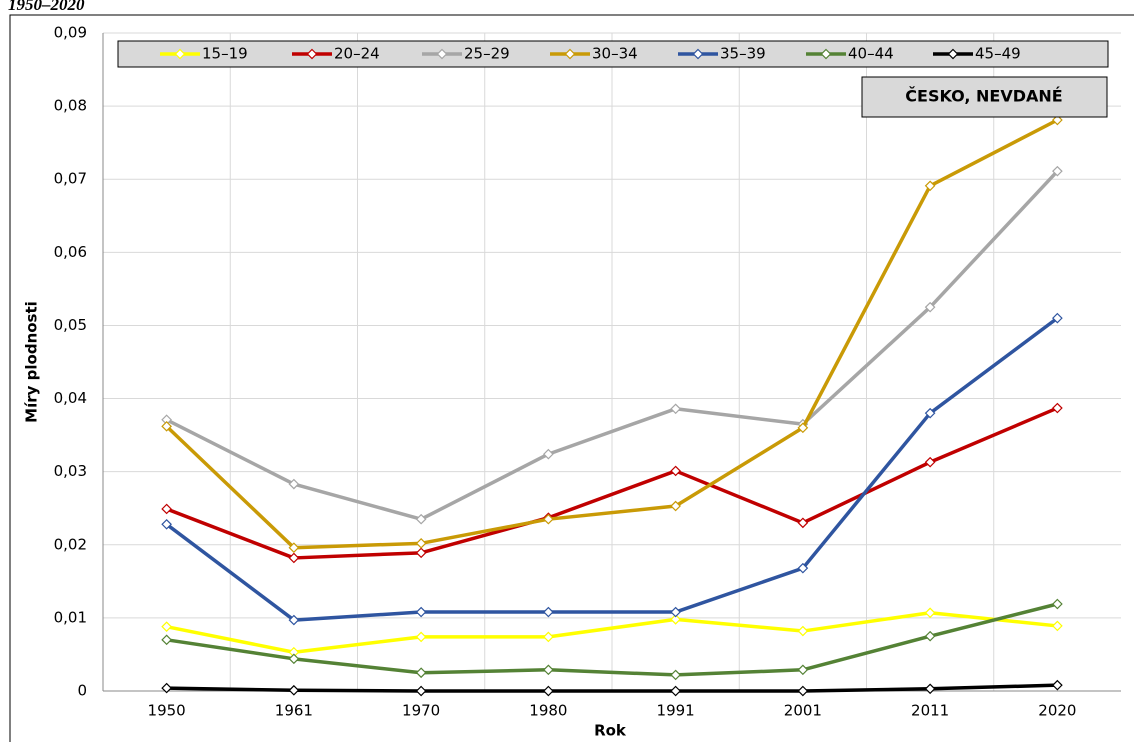 The image size is (1134, 746). Describe the element at coordinates (487, 54) in the screenshot. I see `legend-label: 25–29` at that location.